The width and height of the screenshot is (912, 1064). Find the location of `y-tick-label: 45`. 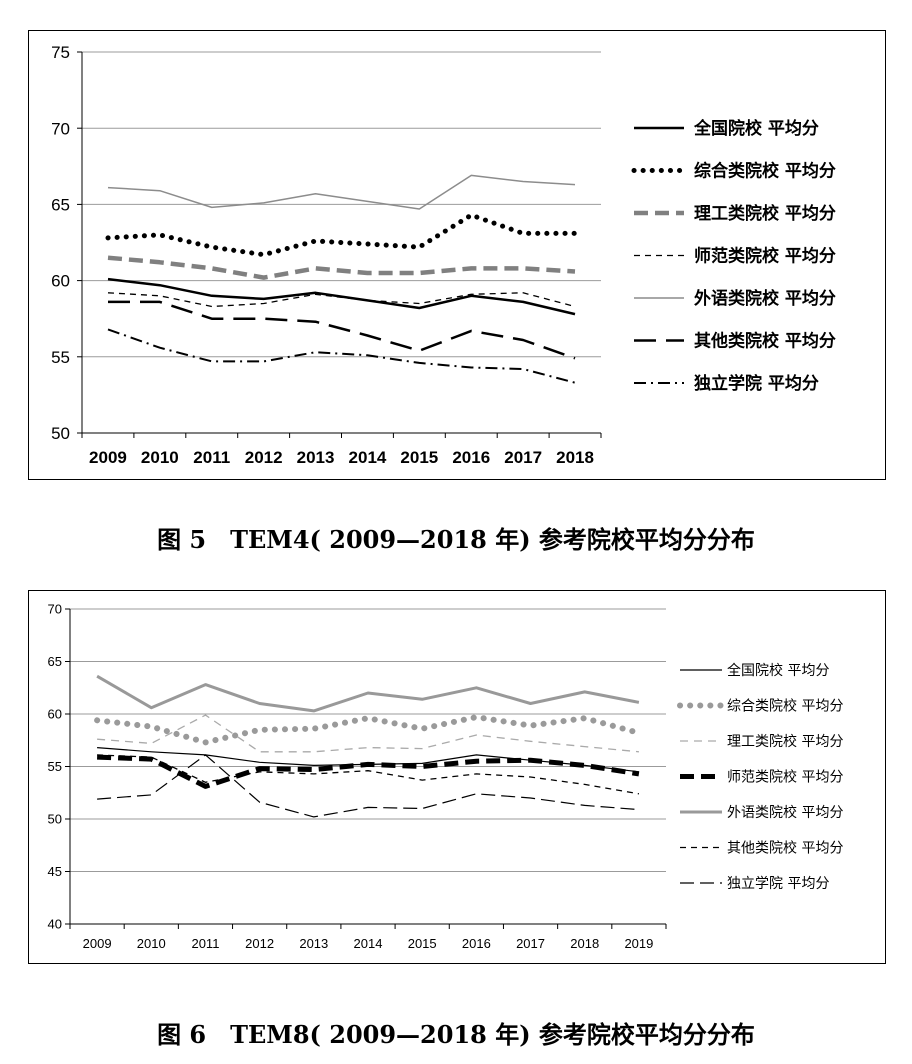

y-tick-label: 45 is located at coordinates (55, 871).